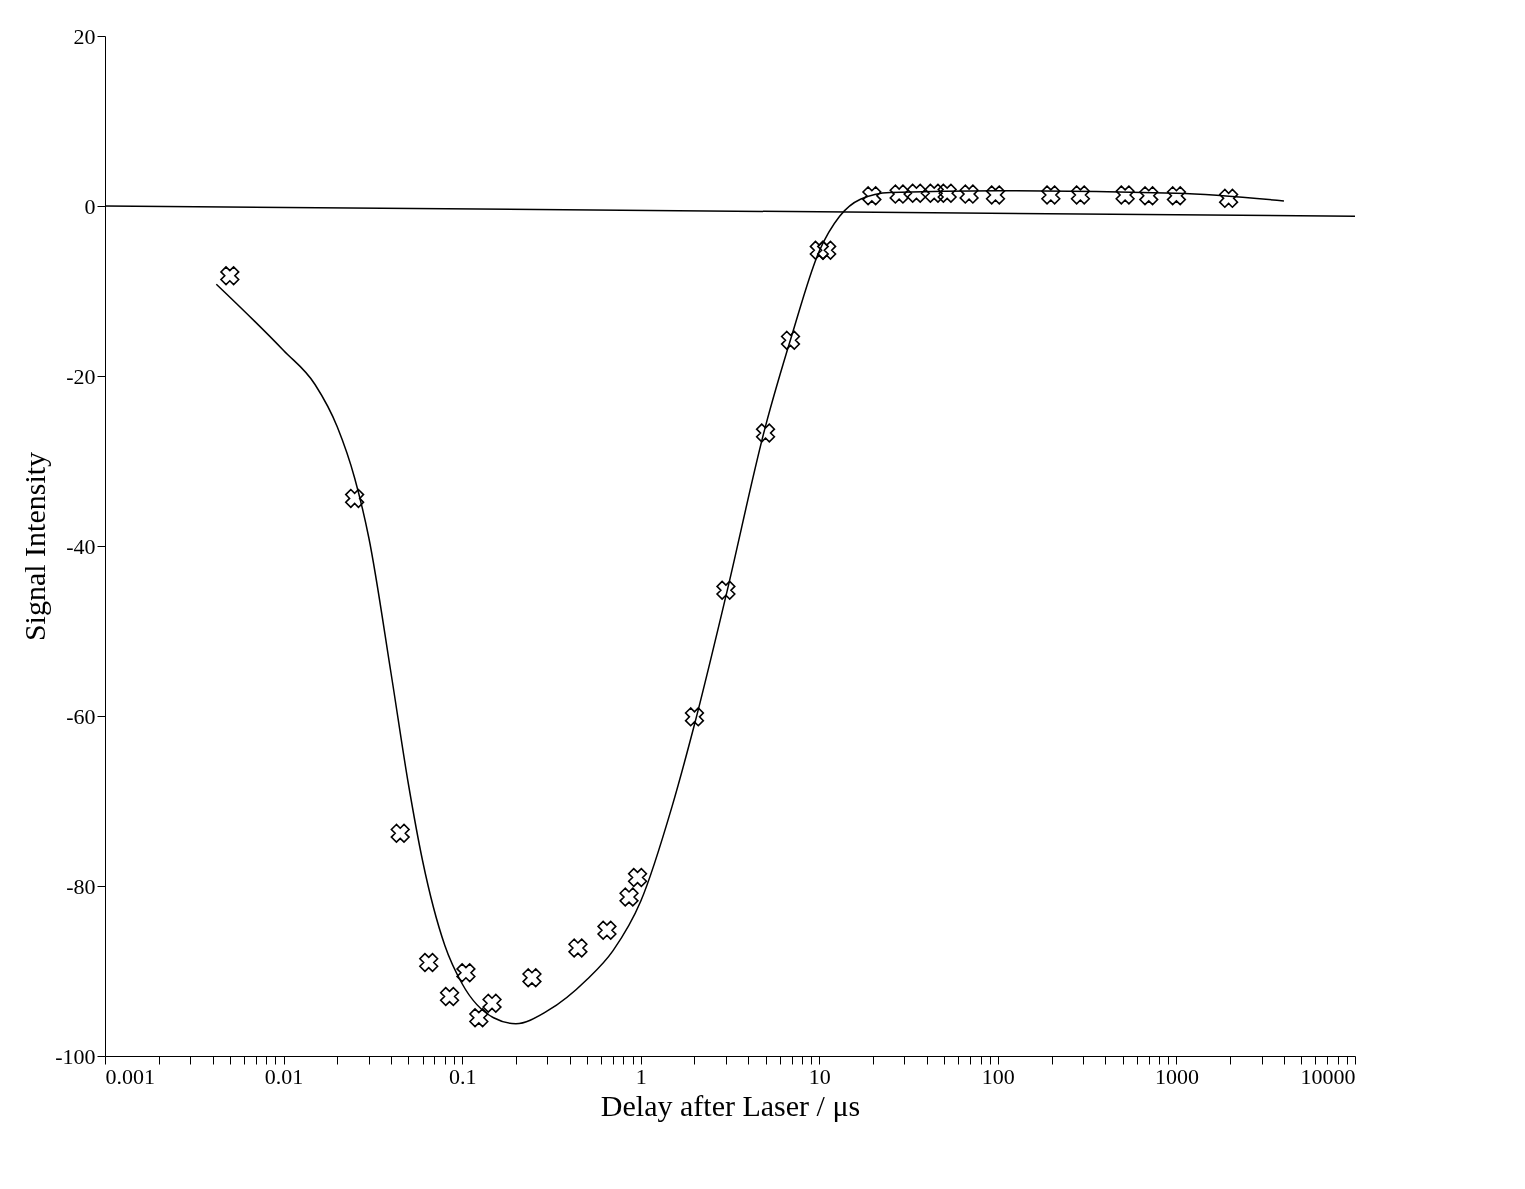 The height and width of the screenshot is (1189, 1525). Describe the element at coordinates (641, 1076) in the screenshot. I see `x-tick-label: 1` at that location.